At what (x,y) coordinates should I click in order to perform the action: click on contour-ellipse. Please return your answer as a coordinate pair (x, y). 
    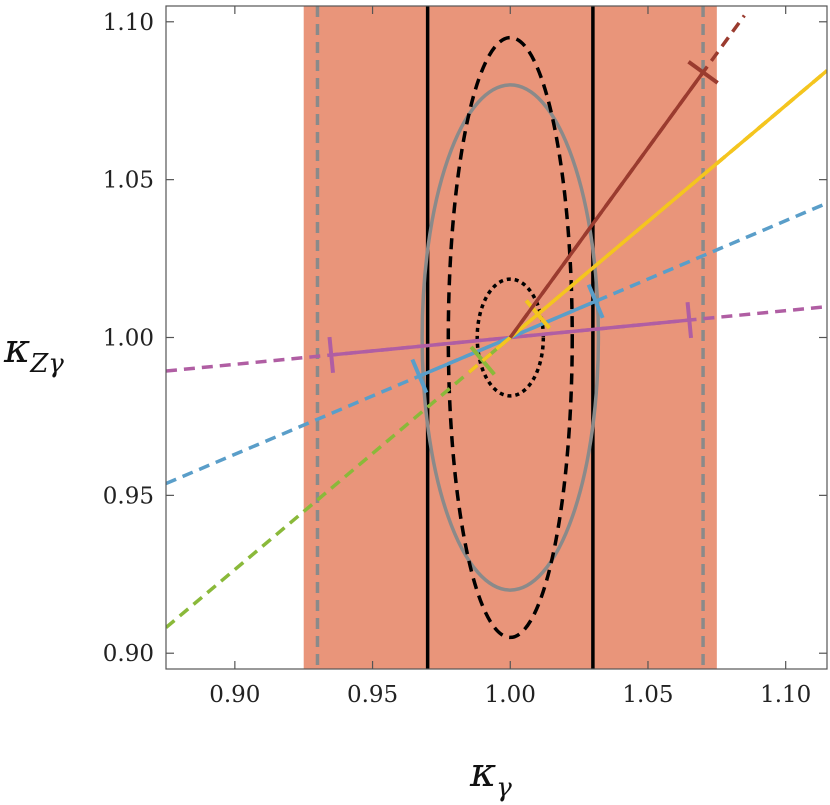
    Looking at the image, I should click on (510, 337).